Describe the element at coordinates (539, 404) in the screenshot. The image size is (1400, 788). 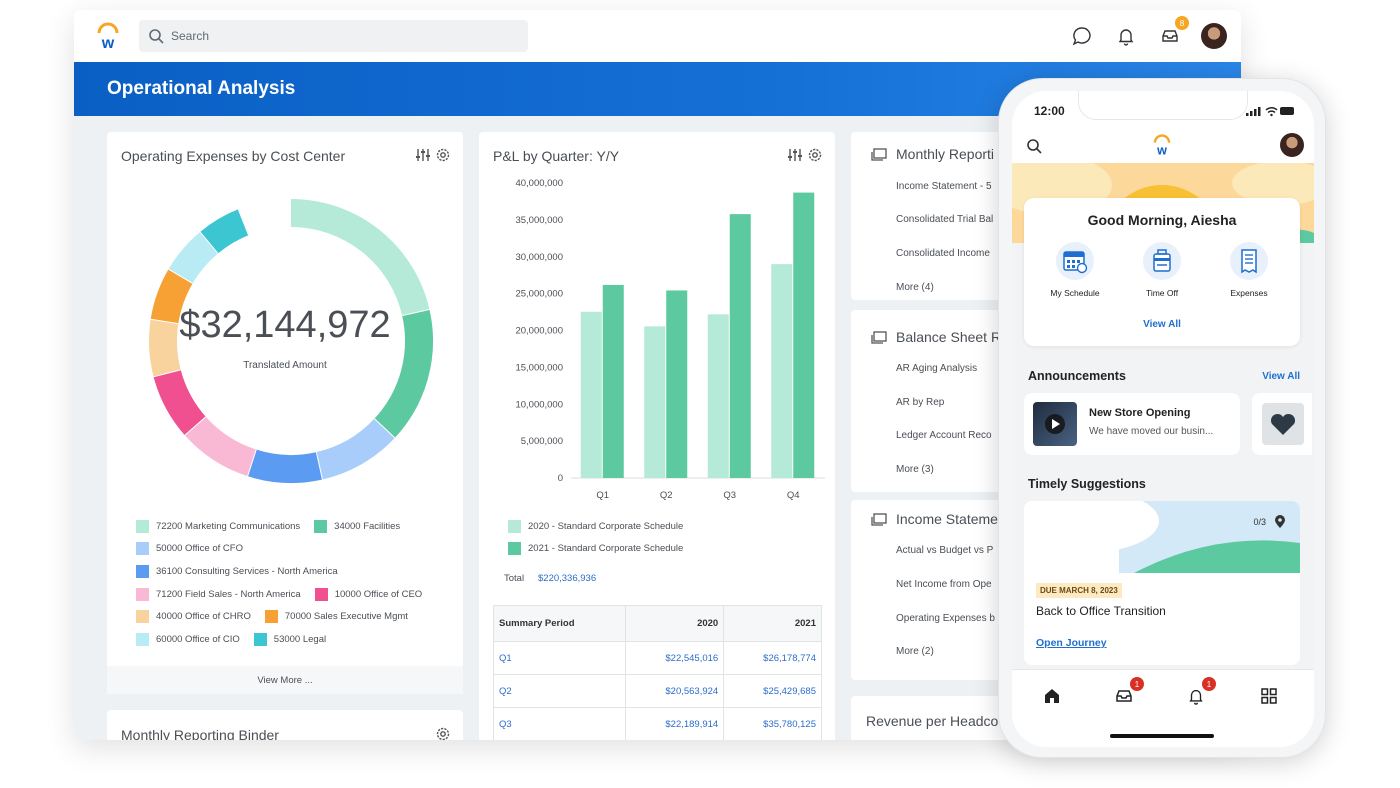
I see `y-tick-label: 10,000,000` at that location.